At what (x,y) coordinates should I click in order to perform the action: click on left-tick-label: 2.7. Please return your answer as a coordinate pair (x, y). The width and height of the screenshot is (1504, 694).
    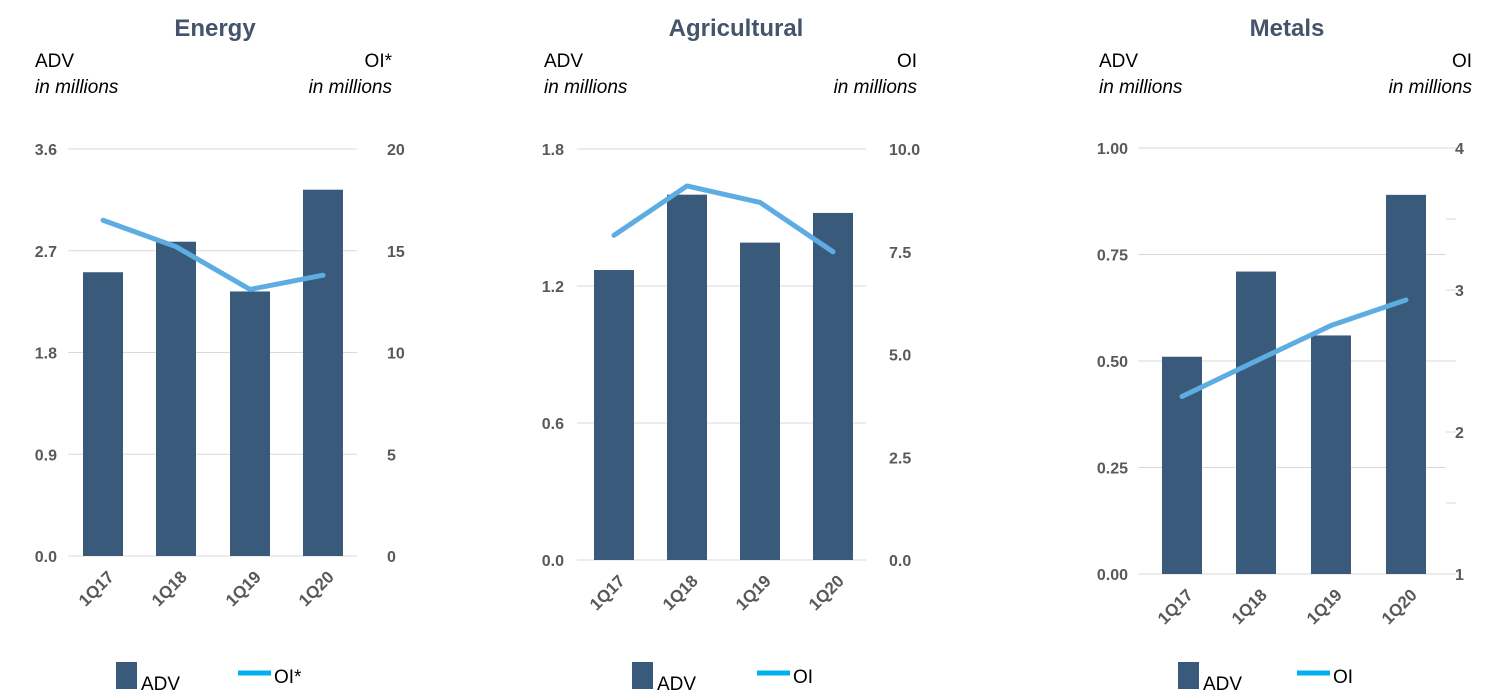
    Looking at the image, I should click on (46, 252).